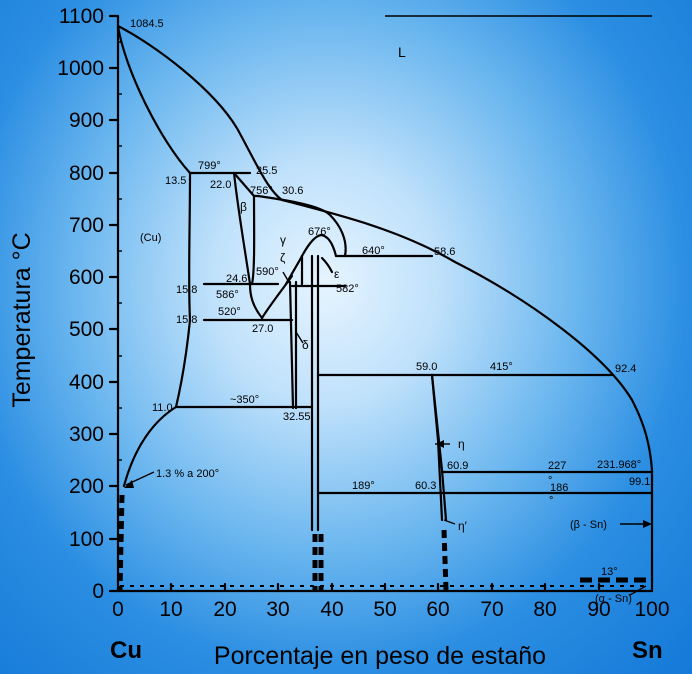 This screenshot has width=692, height=674. Describe the element at coordinates (363, 486) in the screenshot. I see `point-label: 189°` at that location.